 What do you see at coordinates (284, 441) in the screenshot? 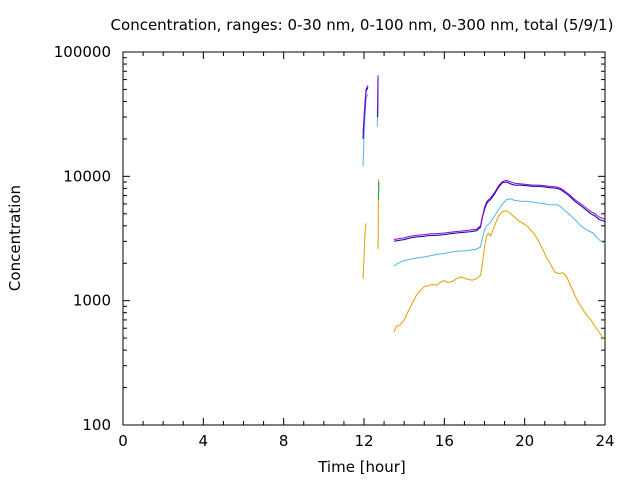
I see `x-tick-label: 8` at bounding box center [284, 441].